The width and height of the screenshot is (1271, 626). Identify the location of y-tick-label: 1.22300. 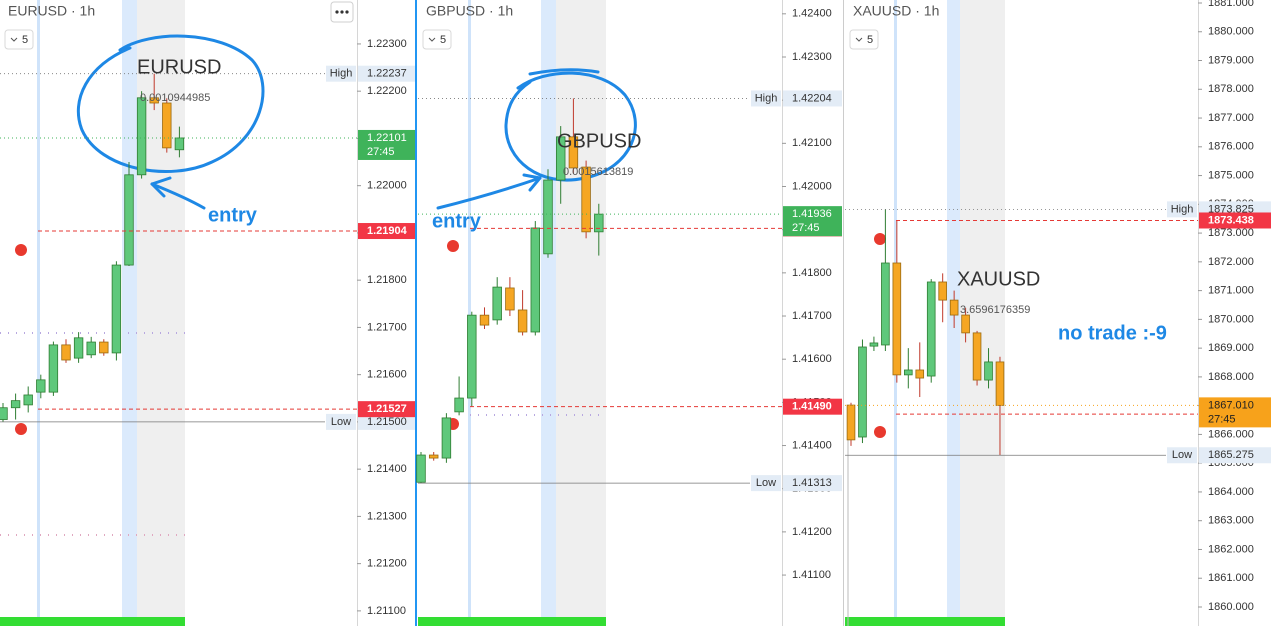
(387, 44).